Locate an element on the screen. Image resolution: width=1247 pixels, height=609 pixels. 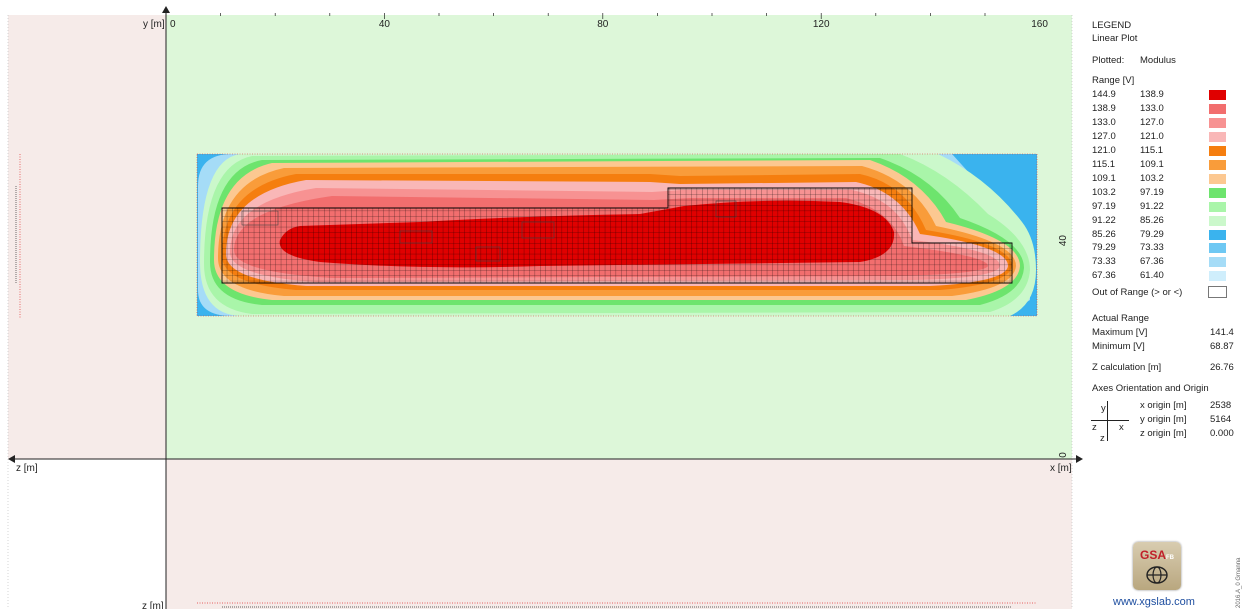
range-to: 67.36 is located at coordinates (1152, 262).